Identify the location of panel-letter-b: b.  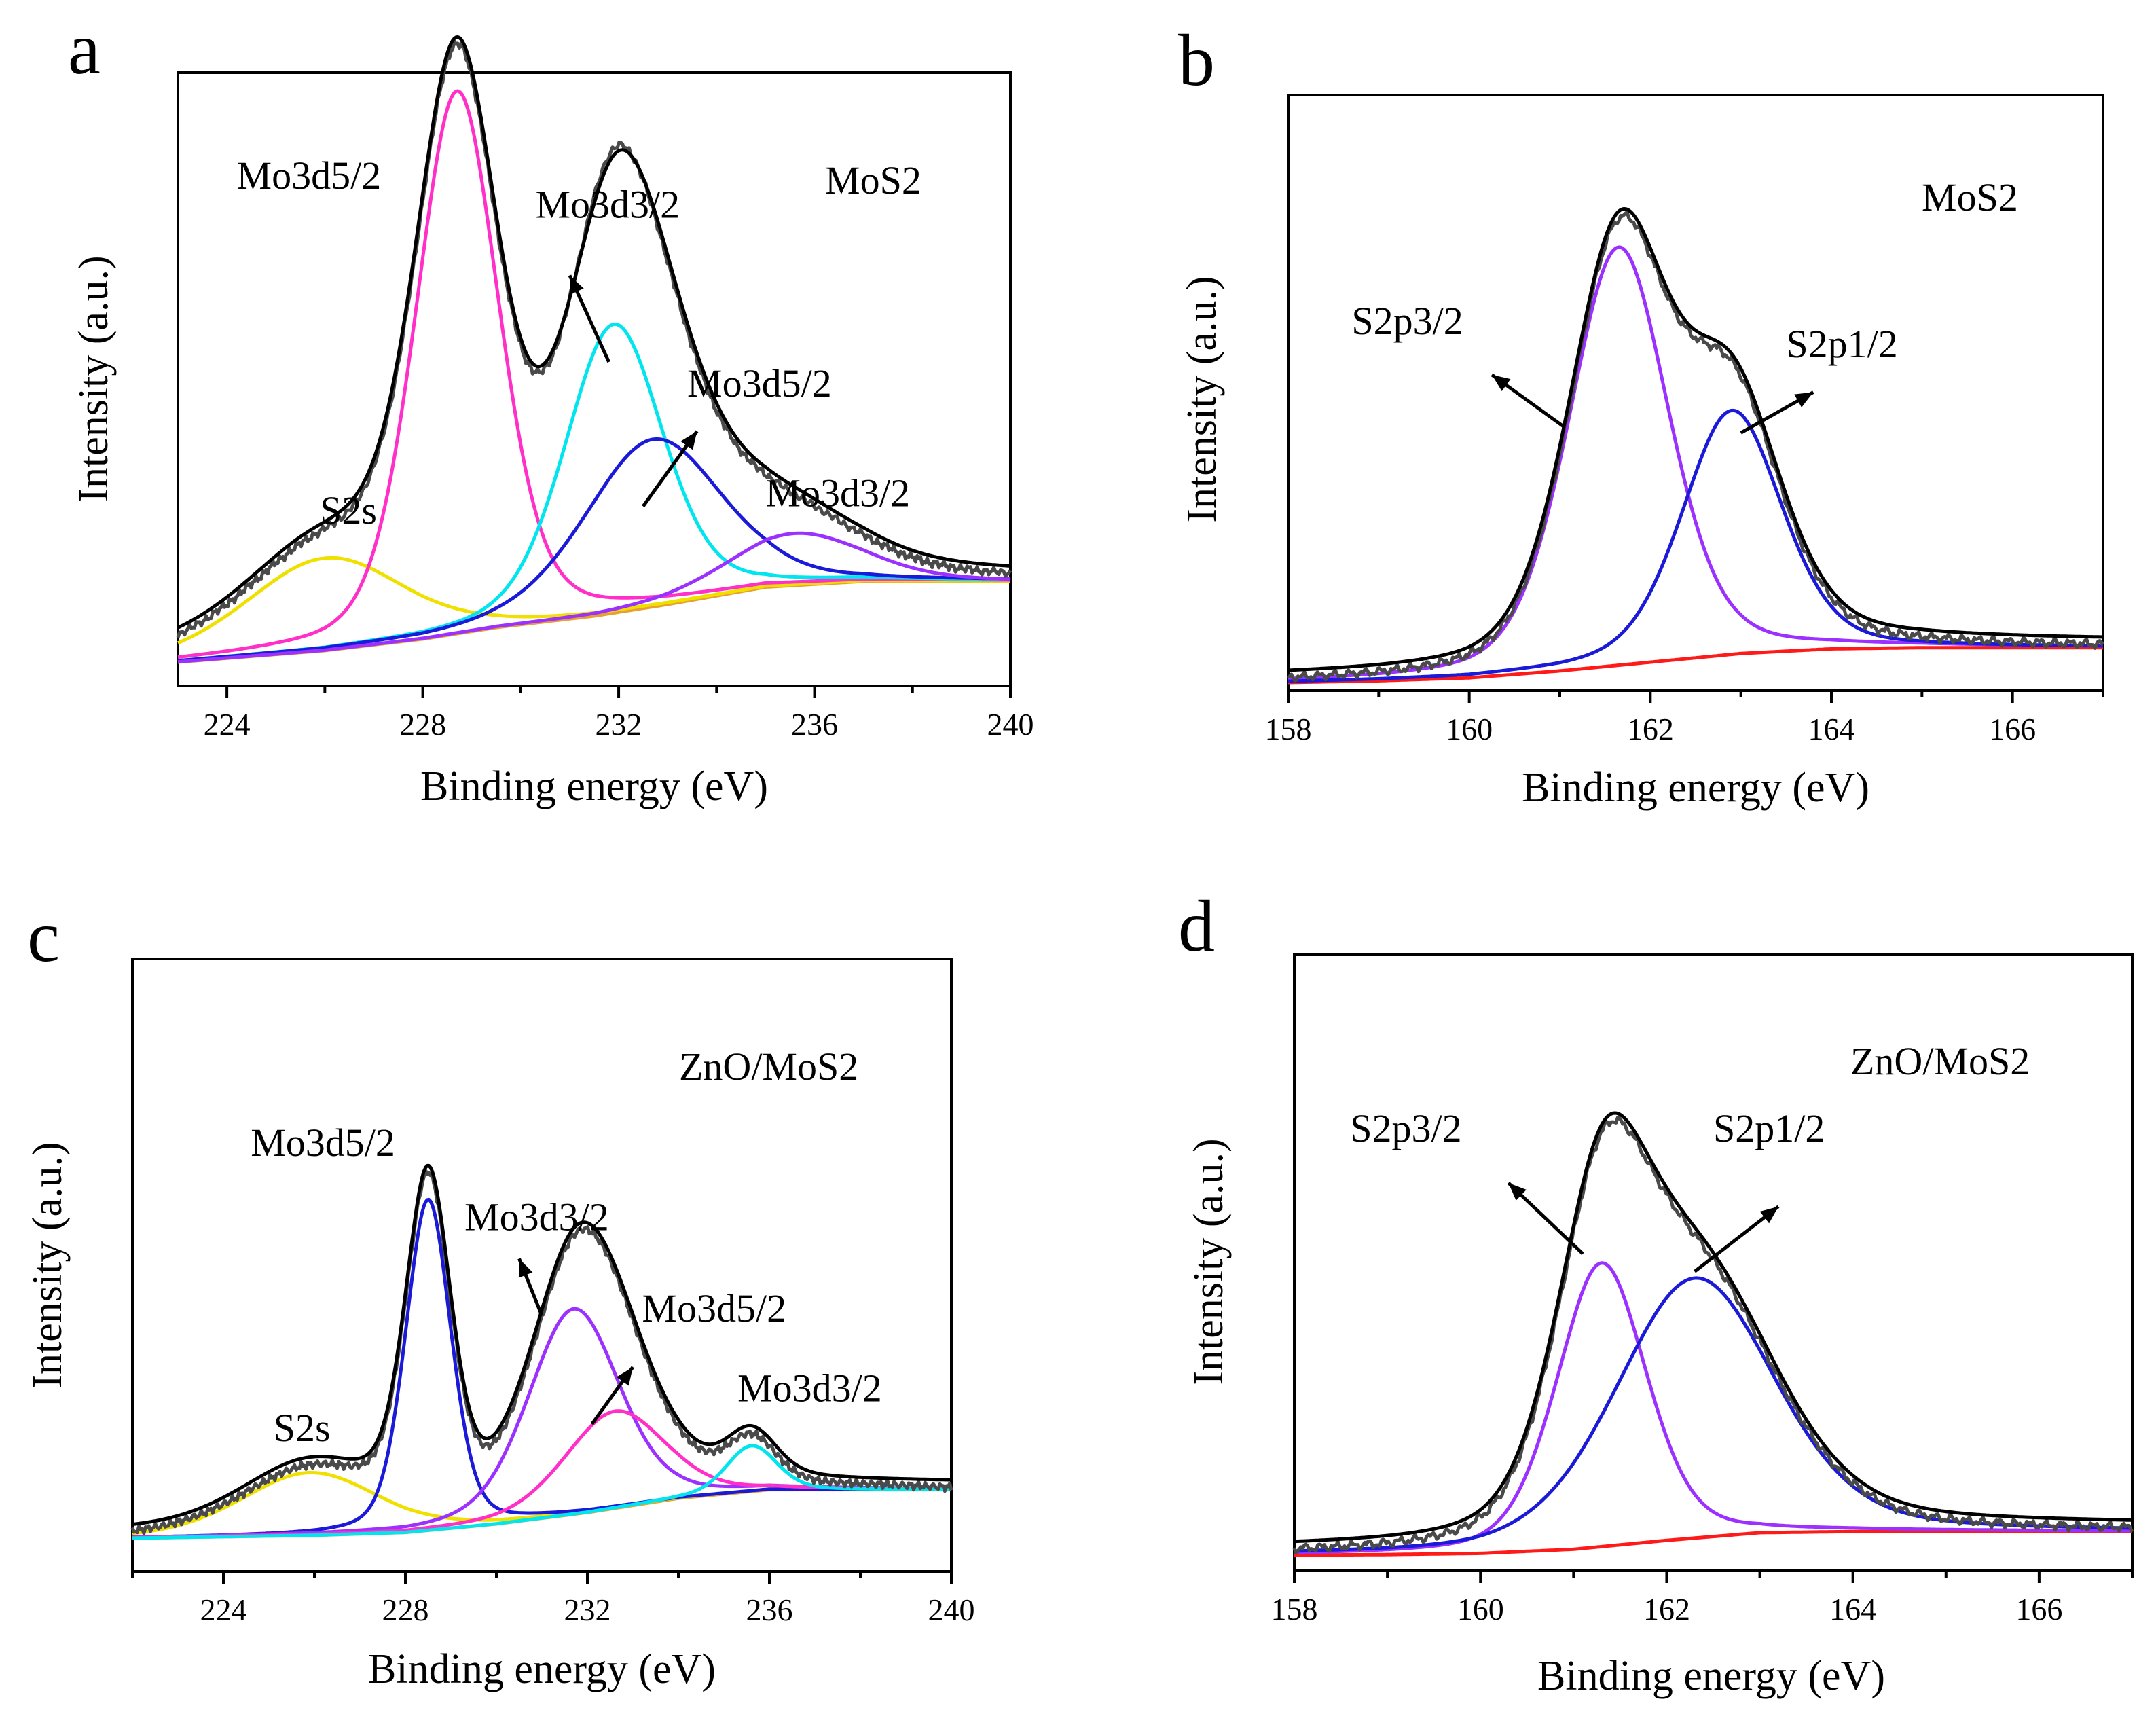
(1197, 60).